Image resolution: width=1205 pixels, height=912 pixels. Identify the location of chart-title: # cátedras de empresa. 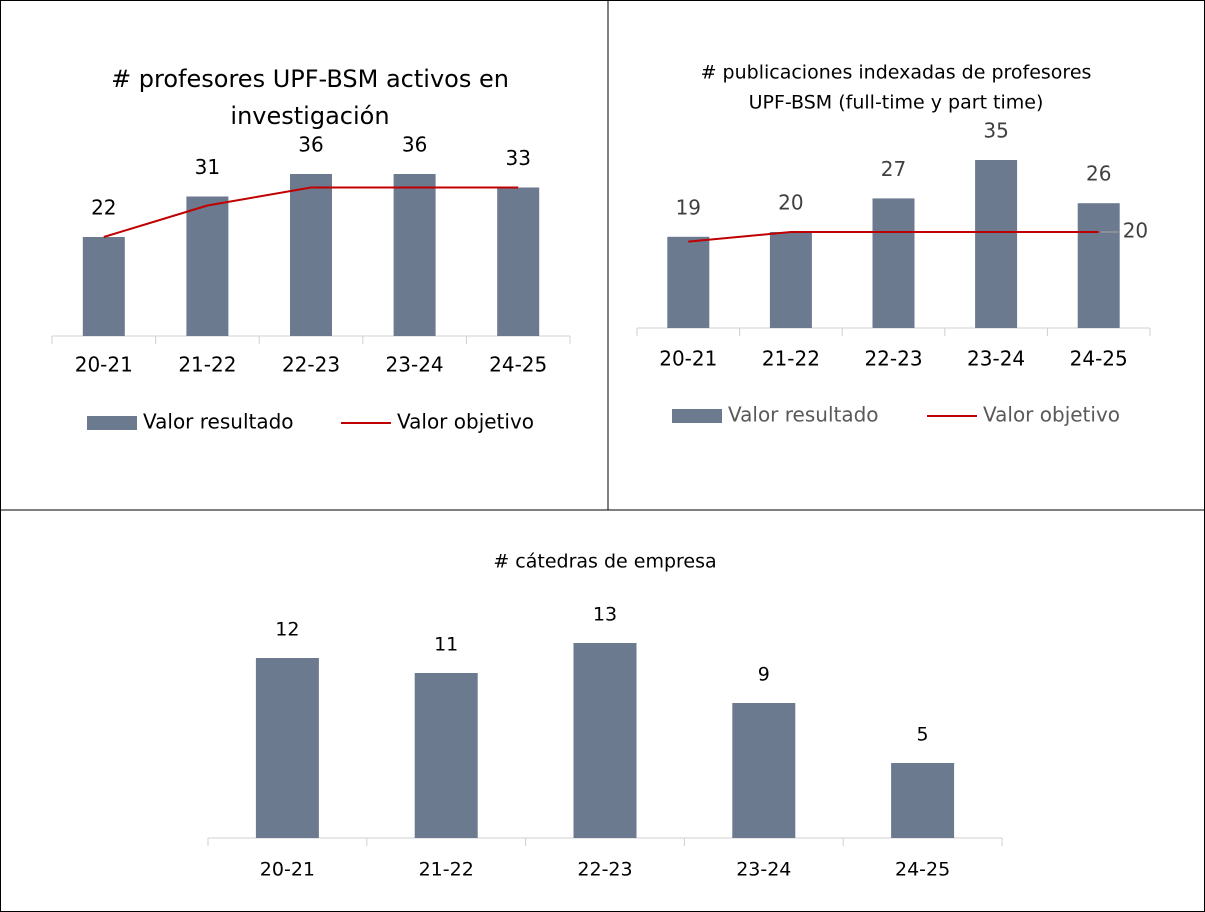
(604, 562).